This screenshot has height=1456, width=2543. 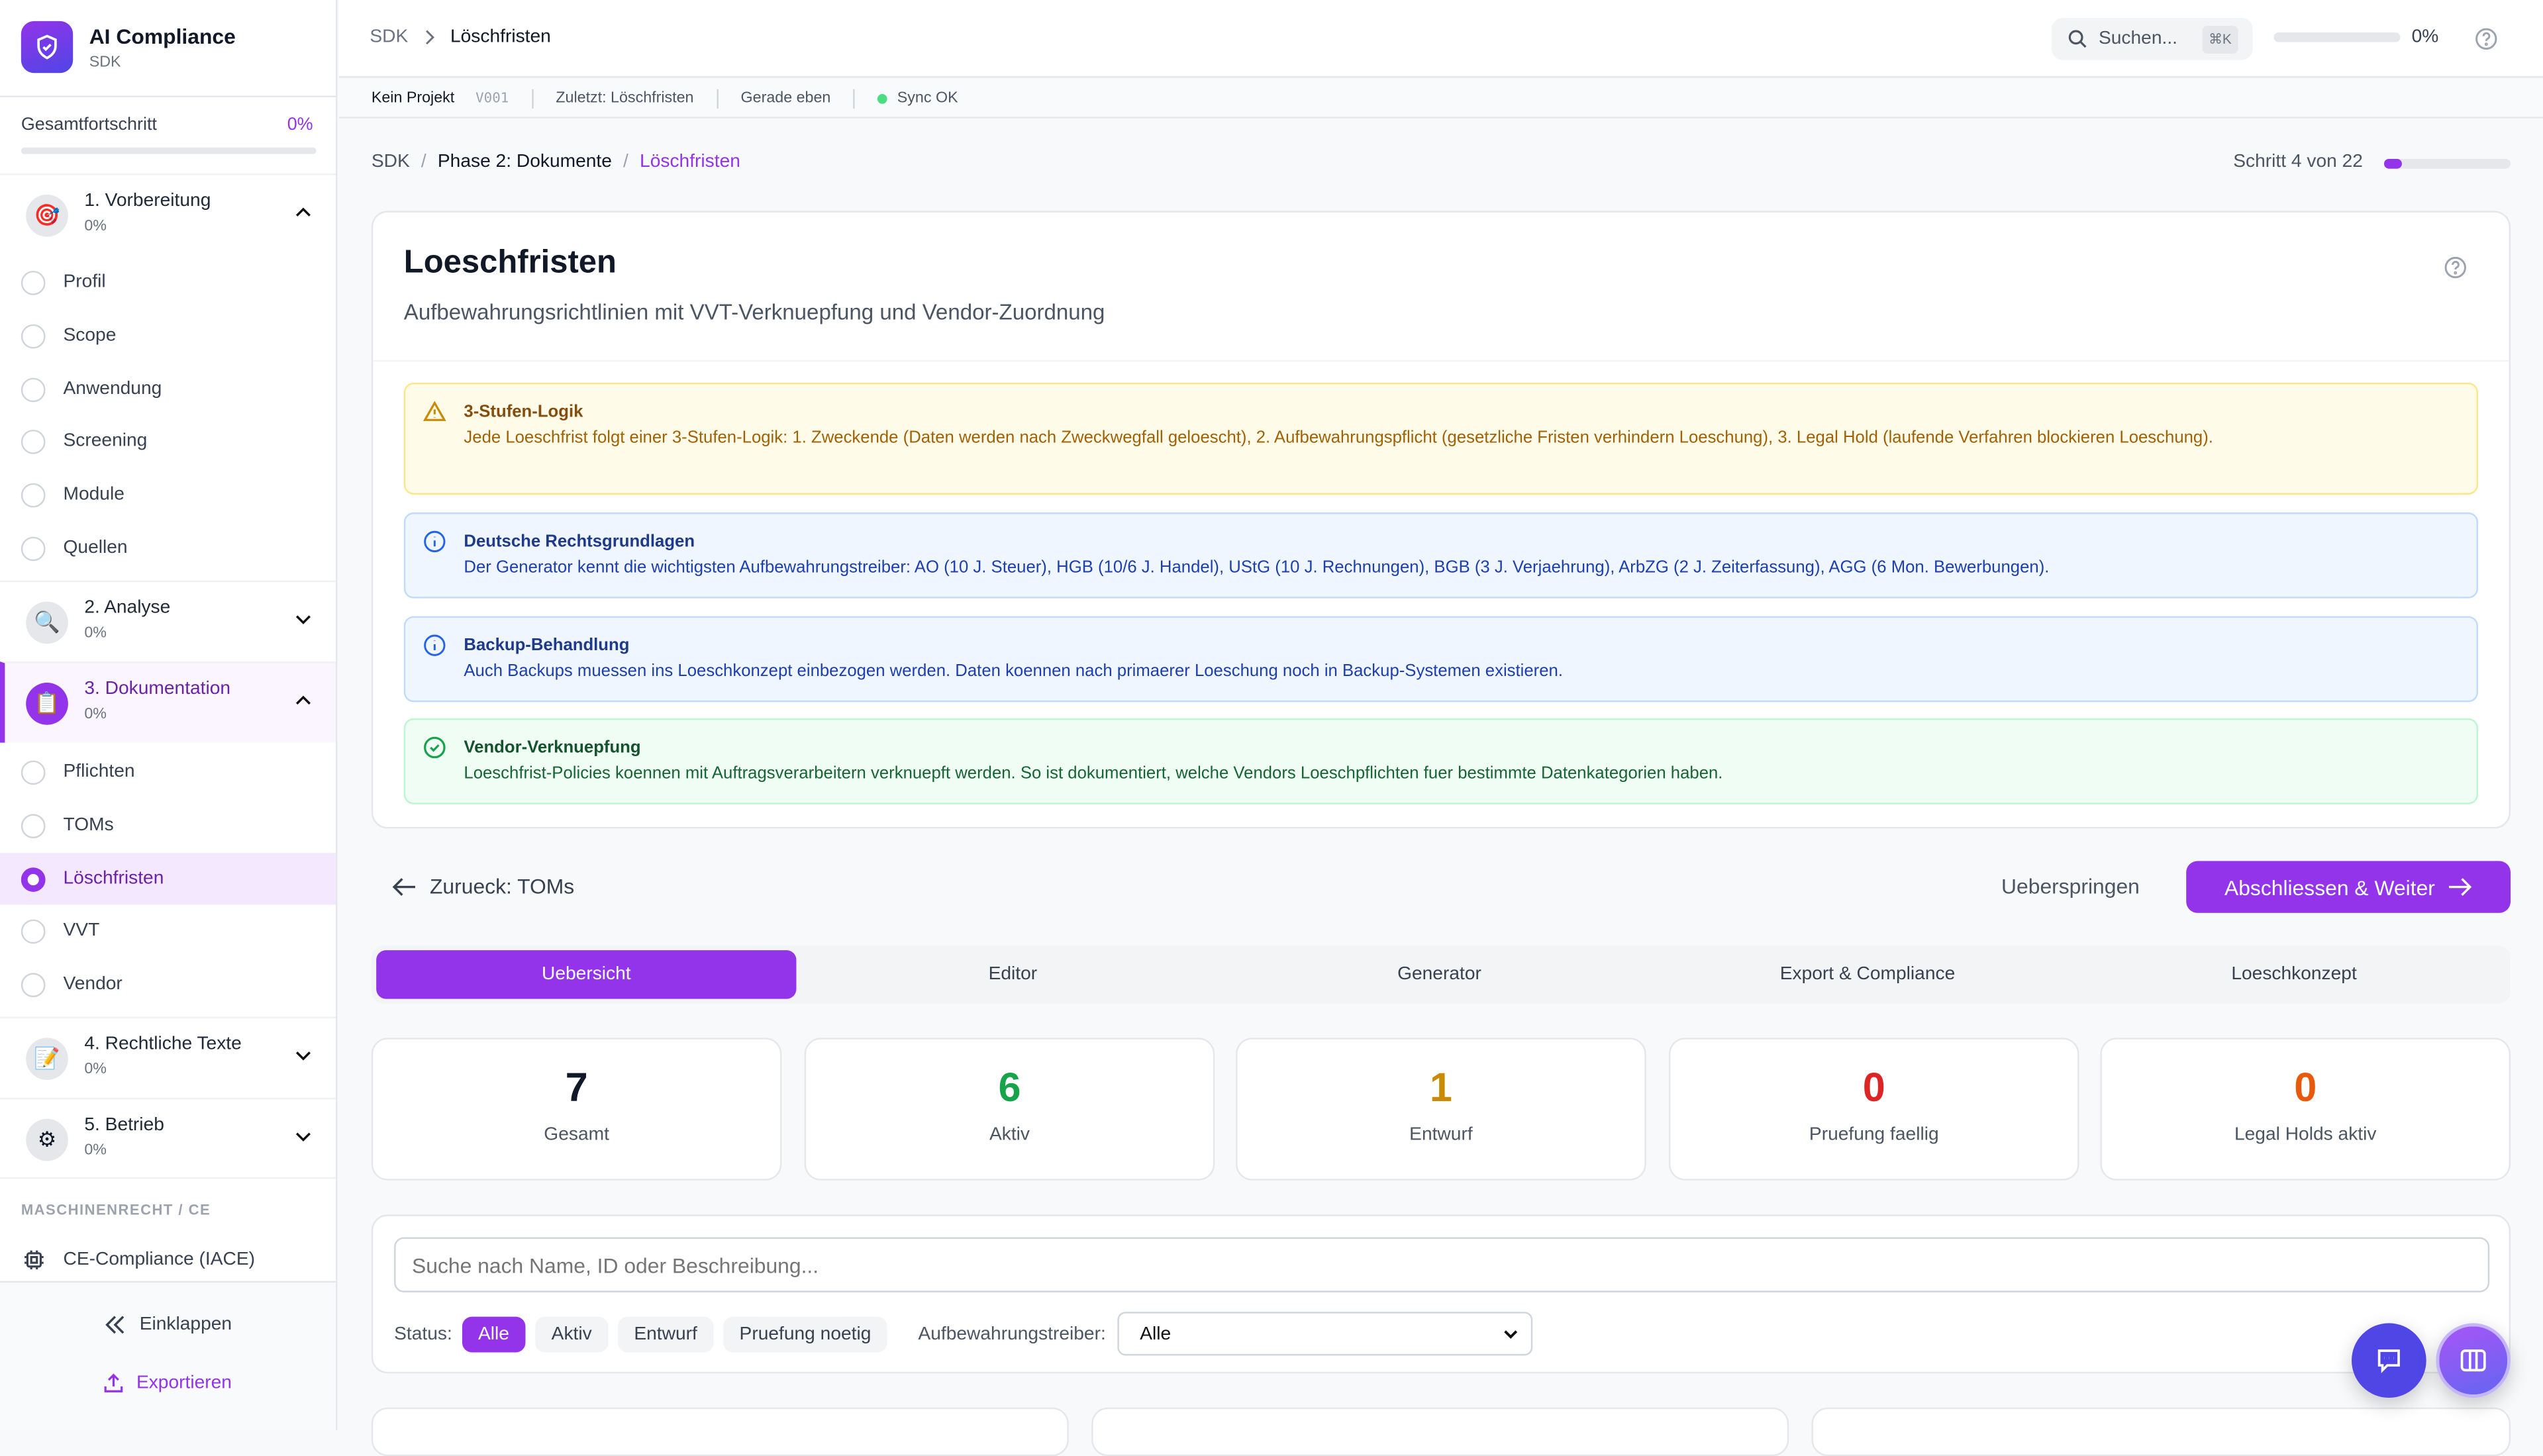 I want to click on sidebar-item-ce-compliance: CE-Compliance (IACE), so click(x=168, y=1260).